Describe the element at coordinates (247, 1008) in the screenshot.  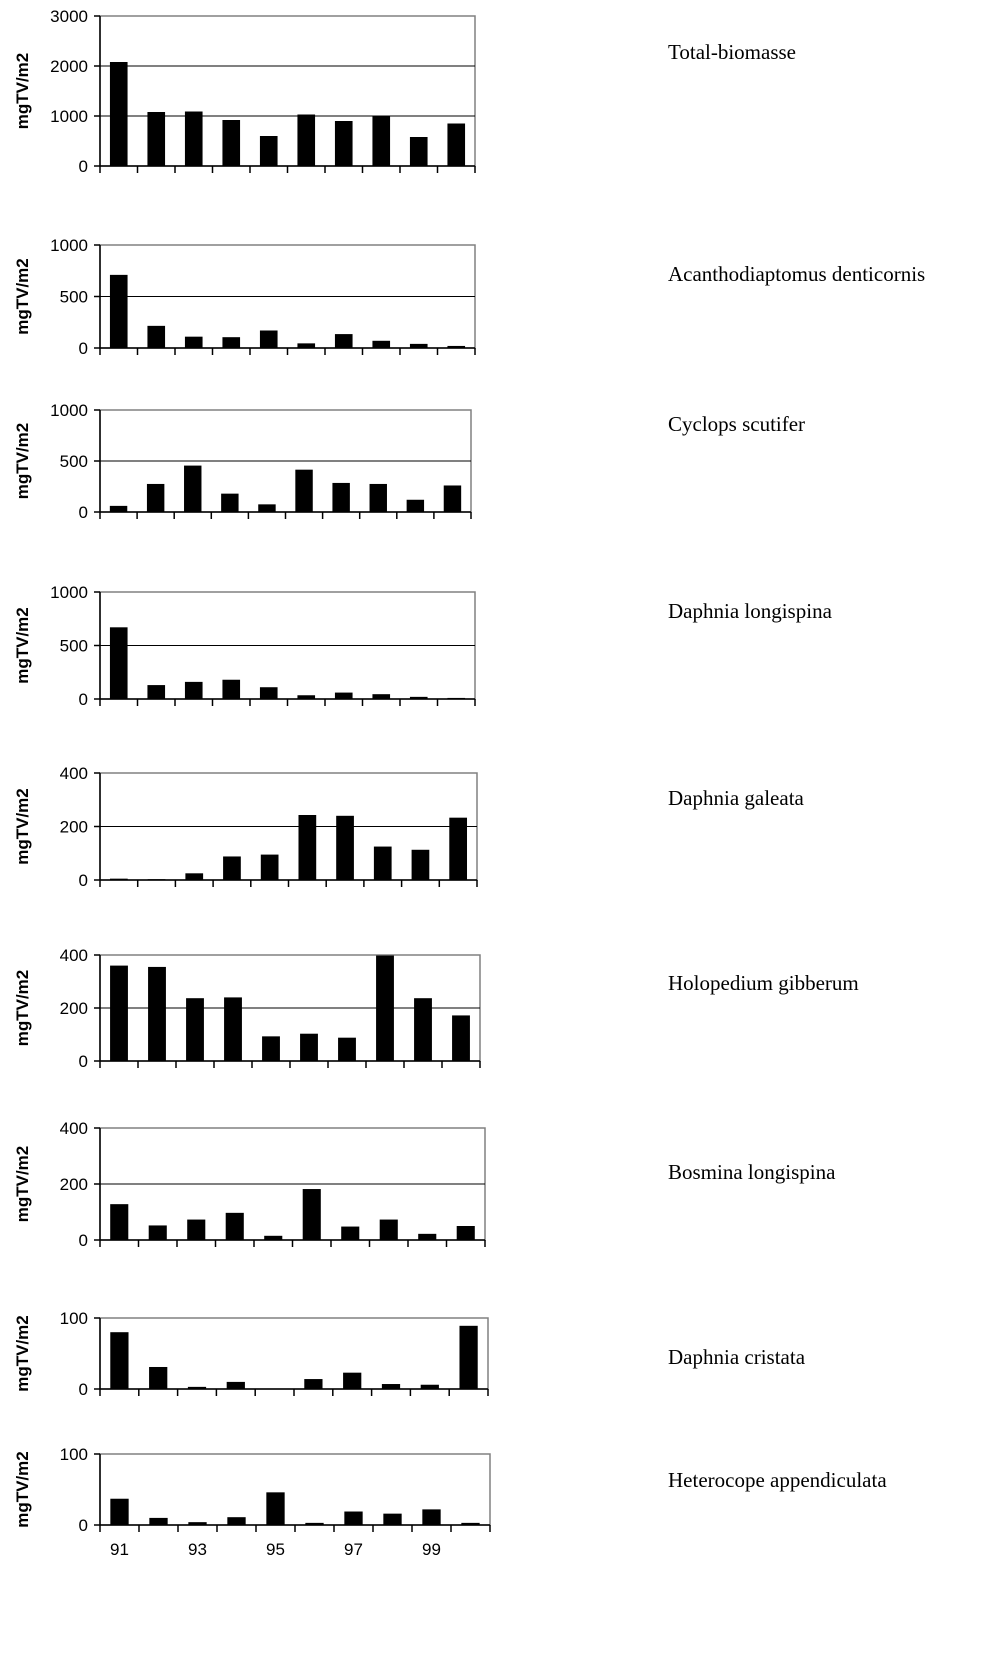
I see `chart-panel-6: 0 200 400 mgTV/m2` at that location.